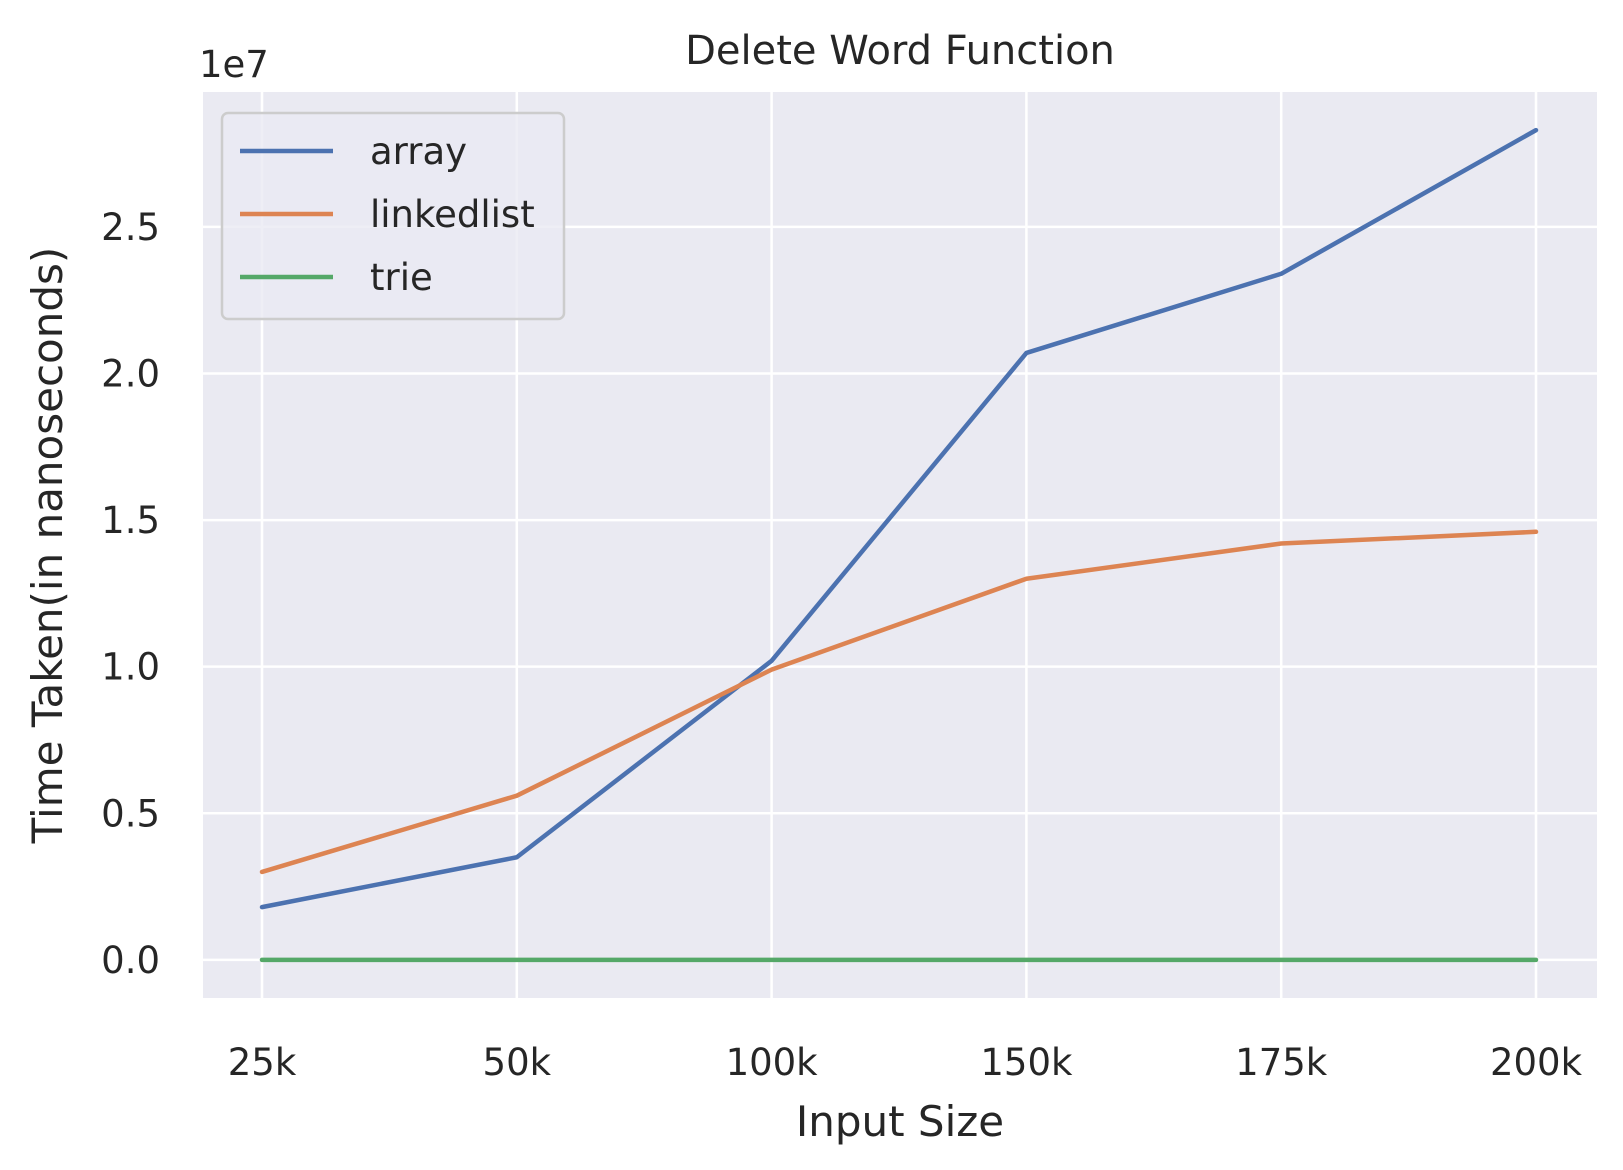 The height and width of the screenshot is (1170, 1623). What do you see at coordinates (772, 1062) in the screenshot?
I see `x-tick-label: 100k` at bounding box center [772, 1062].